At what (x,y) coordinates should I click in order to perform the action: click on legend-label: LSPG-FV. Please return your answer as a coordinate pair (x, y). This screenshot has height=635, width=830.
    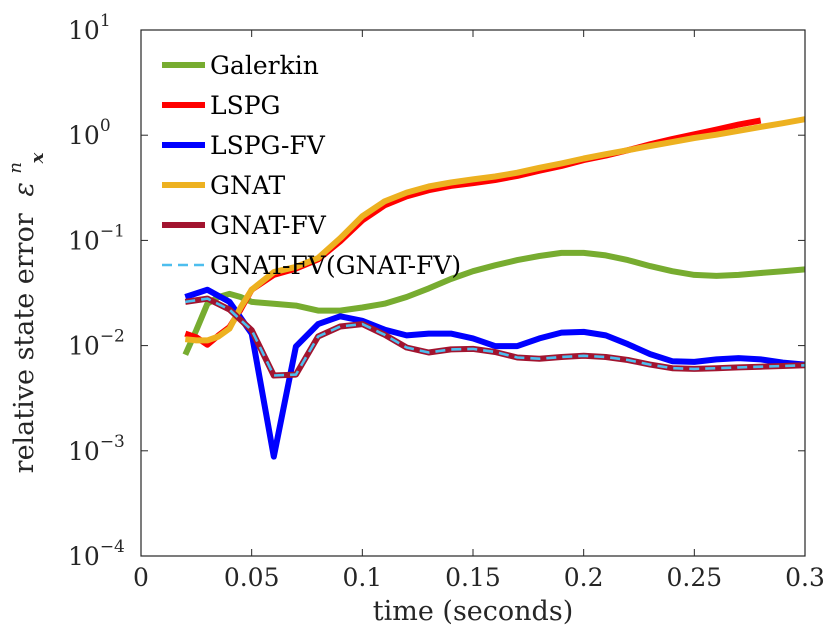
    Looking at the image, I should click on (268, 145).